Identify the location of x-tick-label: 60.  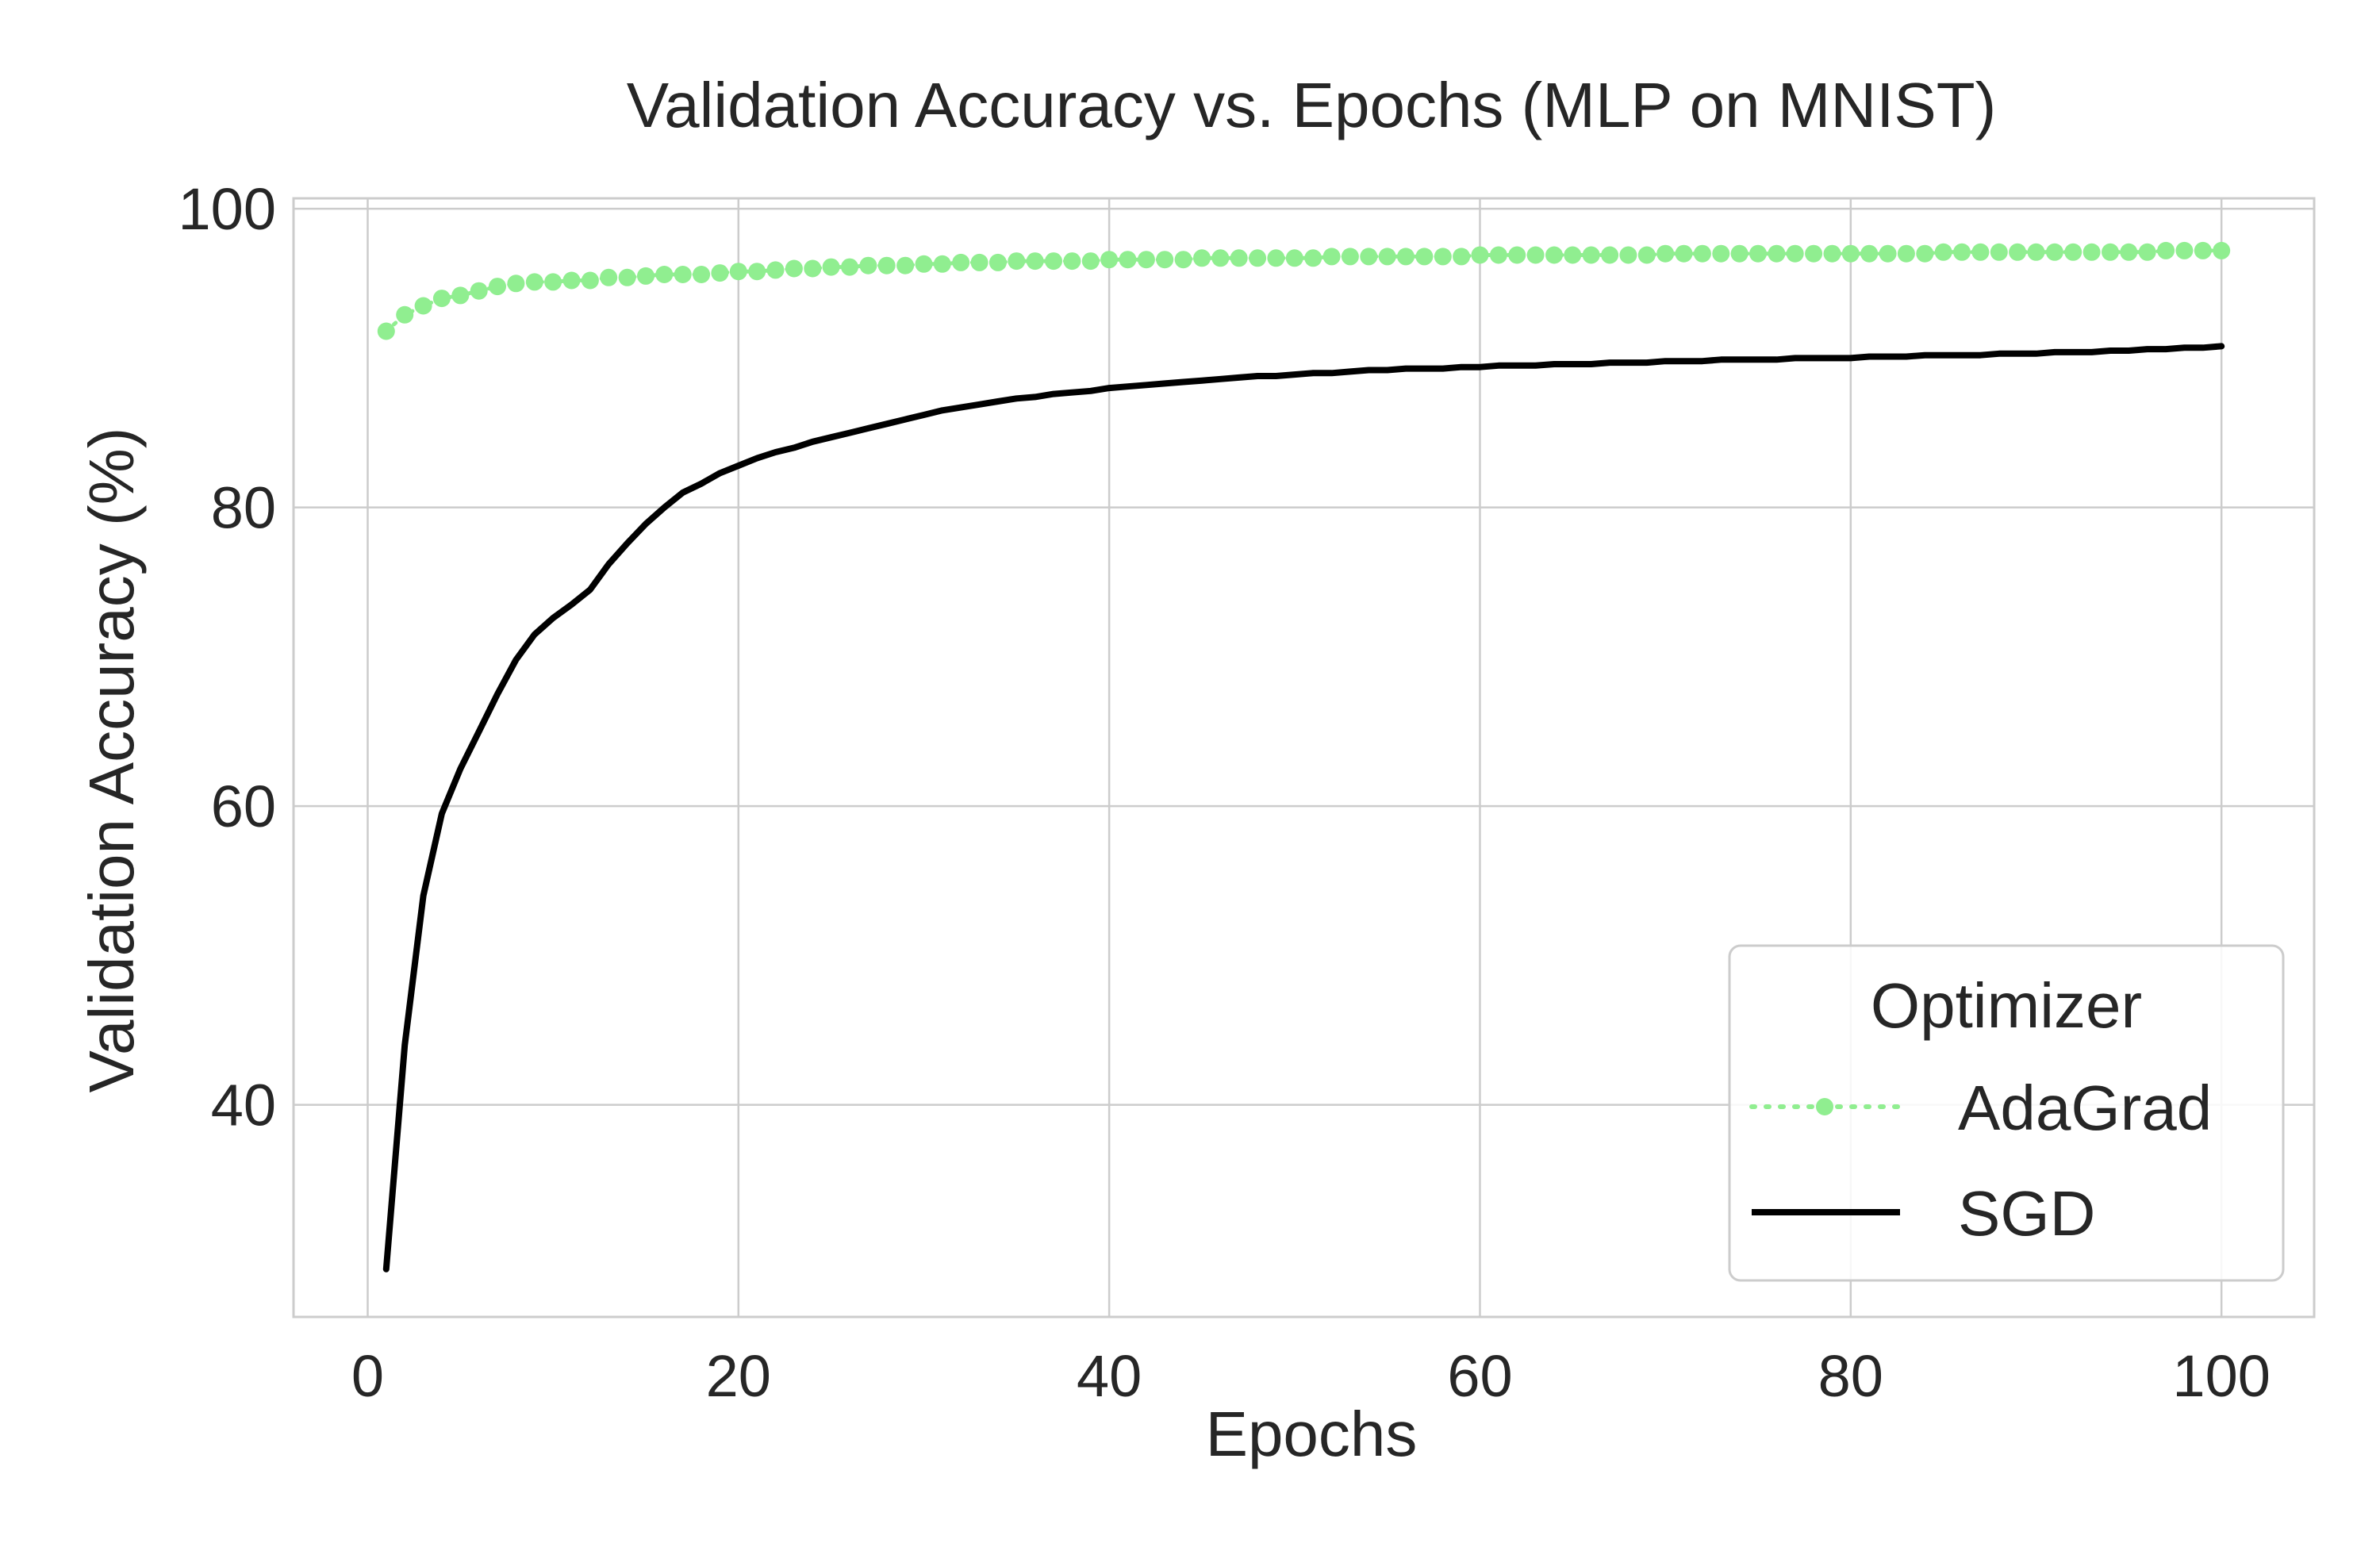
(1479, 1376).